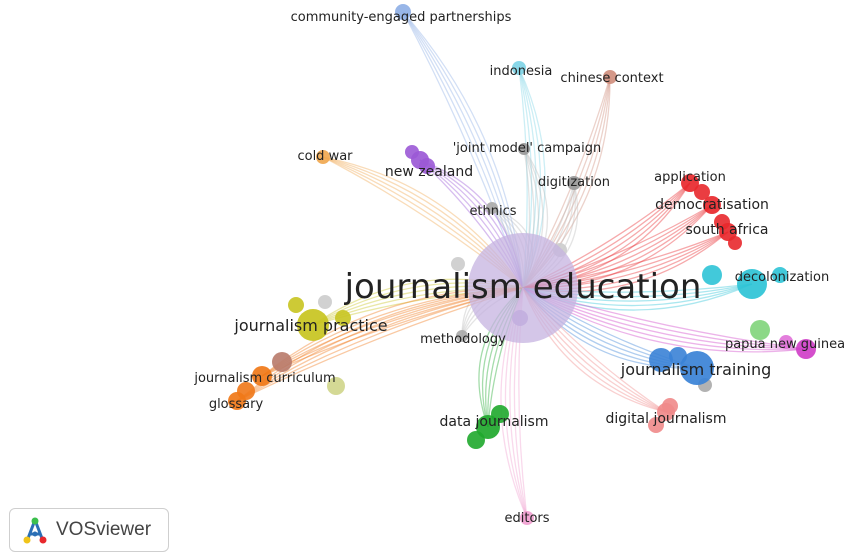 This screenshot has width=851, height=560. Describe the element at coordinates (666, 412) in the screenshot. I see `node-digitaljournalism` at that location.